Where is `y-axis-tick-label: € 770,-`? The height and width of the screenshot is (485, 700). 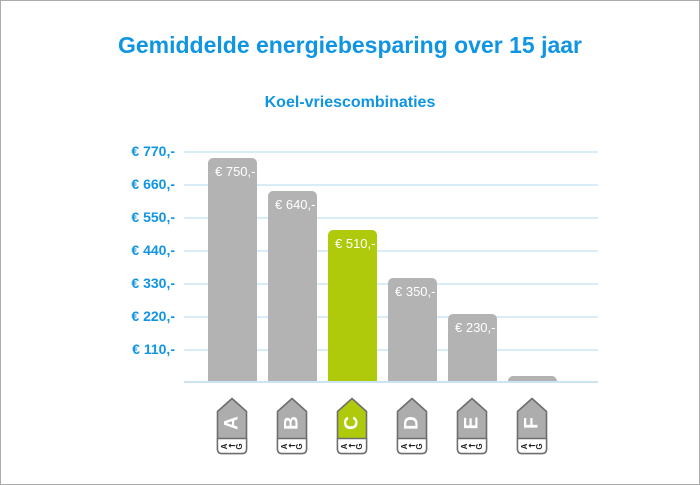 y-axis-tick-label: € 770,- is located at coordinates (153, 151).